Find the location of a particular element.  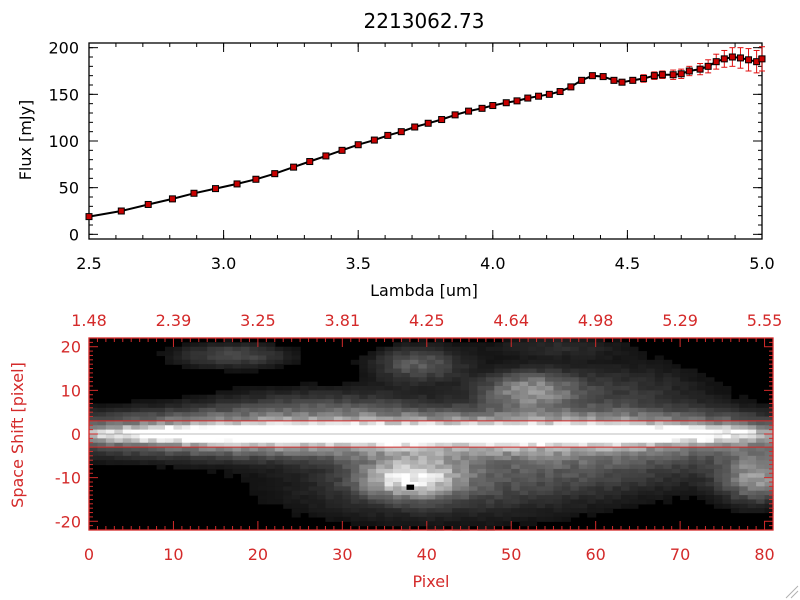

spectrum-x-axis-label: Lambda [um] is located at coordinates (424, 290).